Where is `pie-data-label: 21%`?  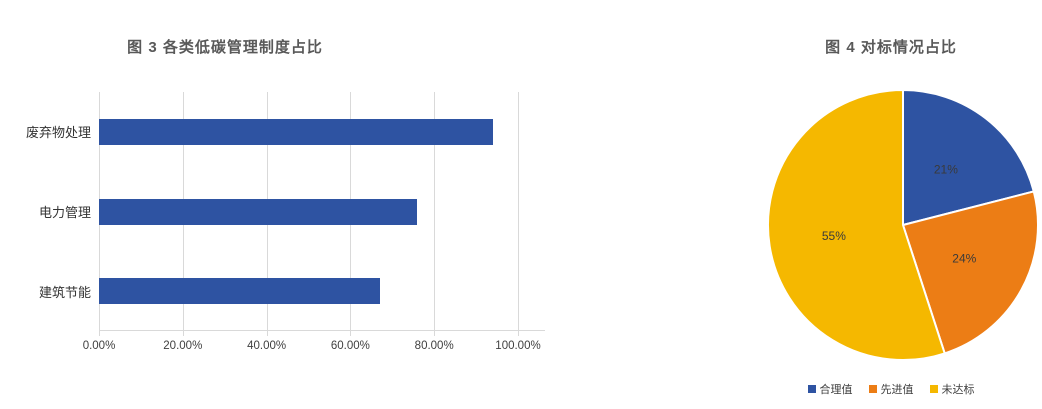 pie-data-label: 21% is located at coordinates (946, 170).